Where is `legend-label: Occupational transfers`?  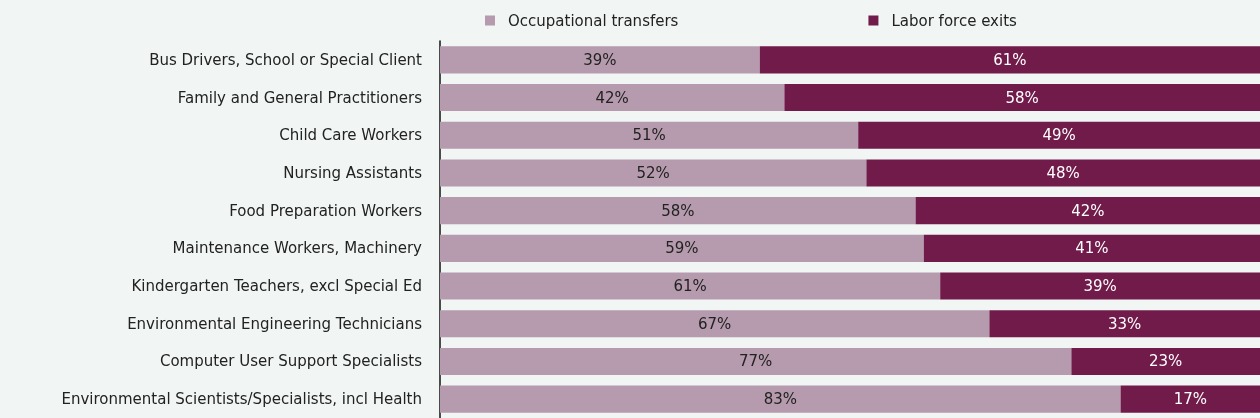 legend-label: Occupational transfers is located at coordinates (593, 20).